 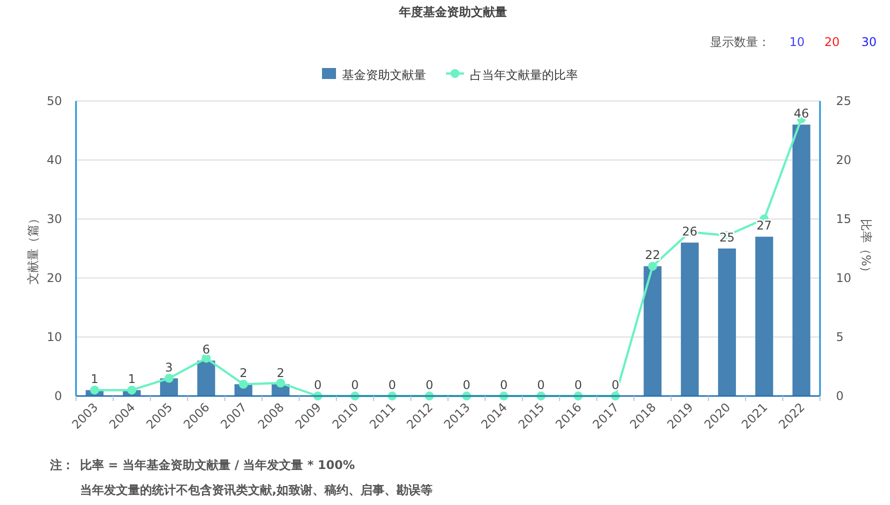 I want to click on ylabel: 文献量（篇）, so click(x=33, y=248).